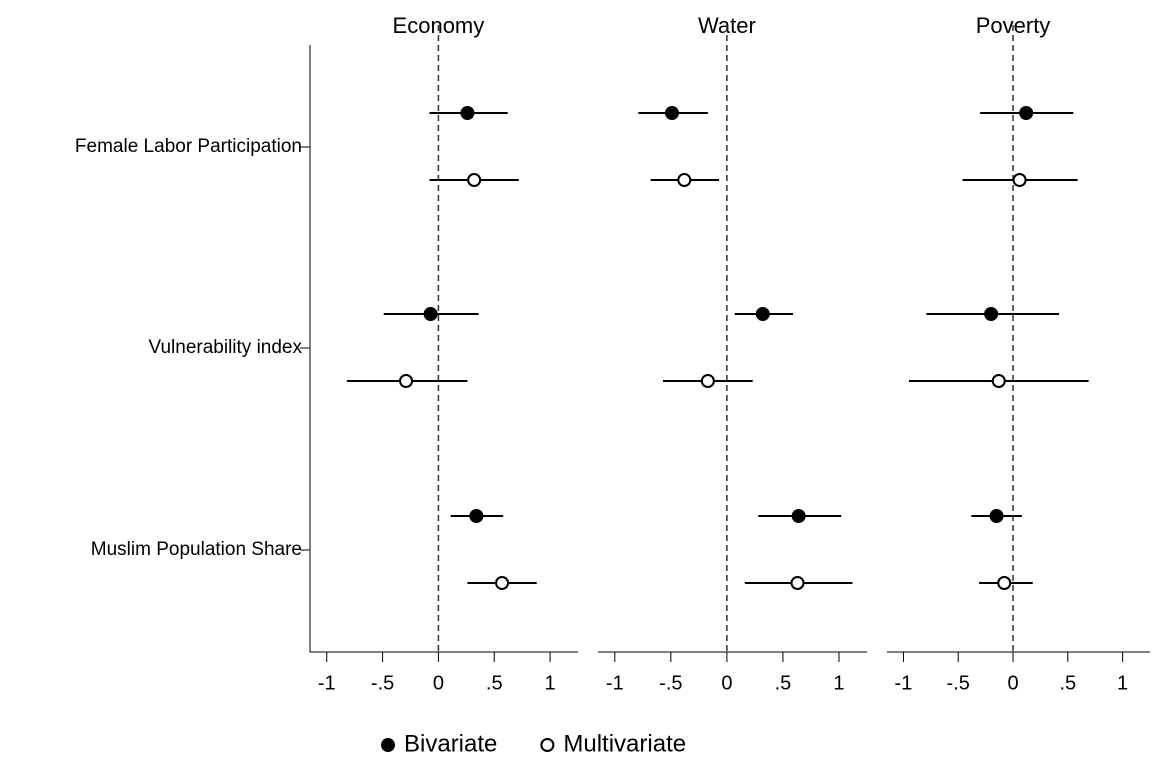  I want to click on y-tick-label: Female Labor Participation, so click(188, 146).